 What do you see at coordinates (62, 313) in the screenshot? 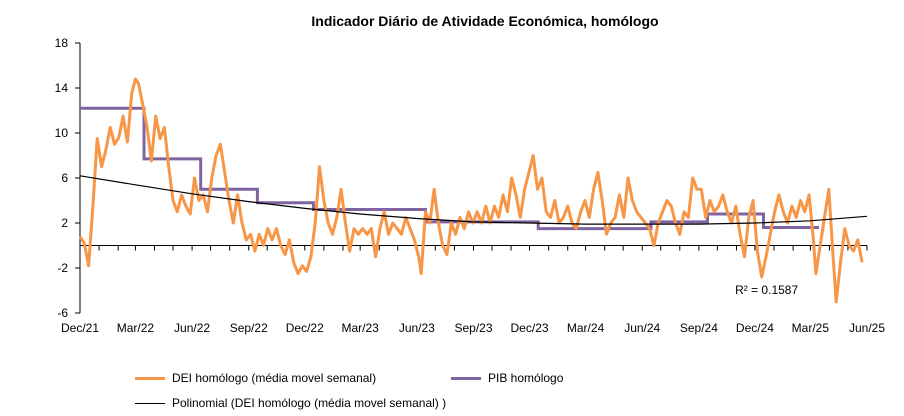
I see `y-tick-label: -6` at bounding box center [62, 313].